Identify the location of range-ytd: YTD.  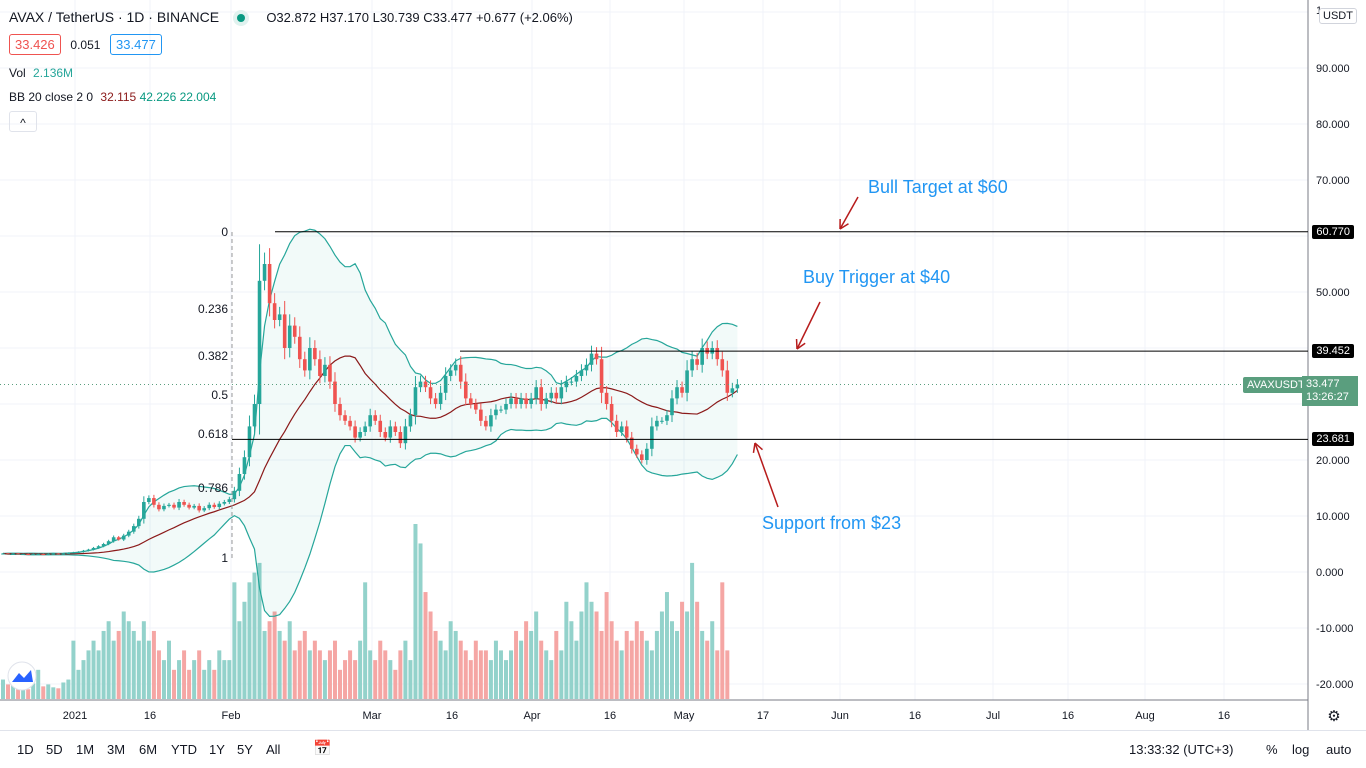
(184, 749).